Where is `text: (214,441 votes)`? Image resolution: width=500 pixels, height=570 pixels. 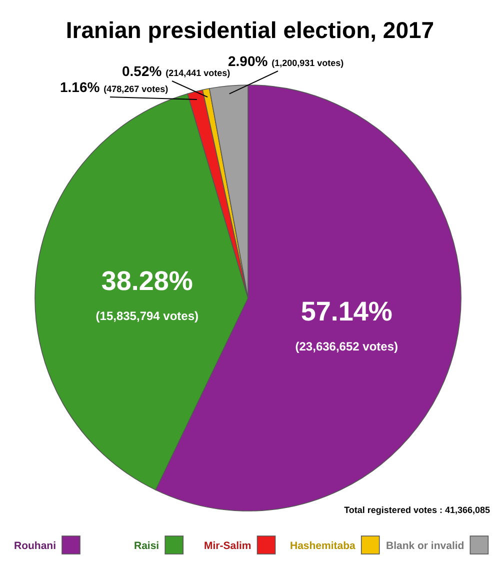 text: (214,441 votes) is located at coordinates (198, 73).